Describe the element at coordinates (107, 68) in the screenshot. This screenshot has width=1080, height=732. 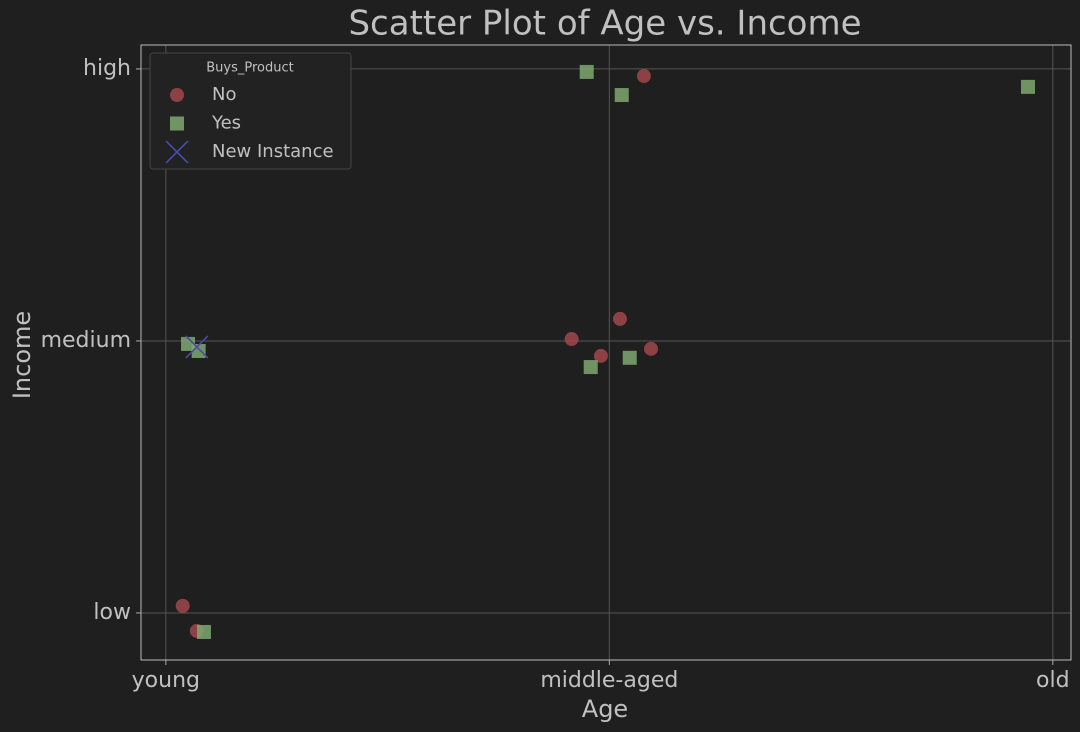
I see `y-tick-label: high` at that location.